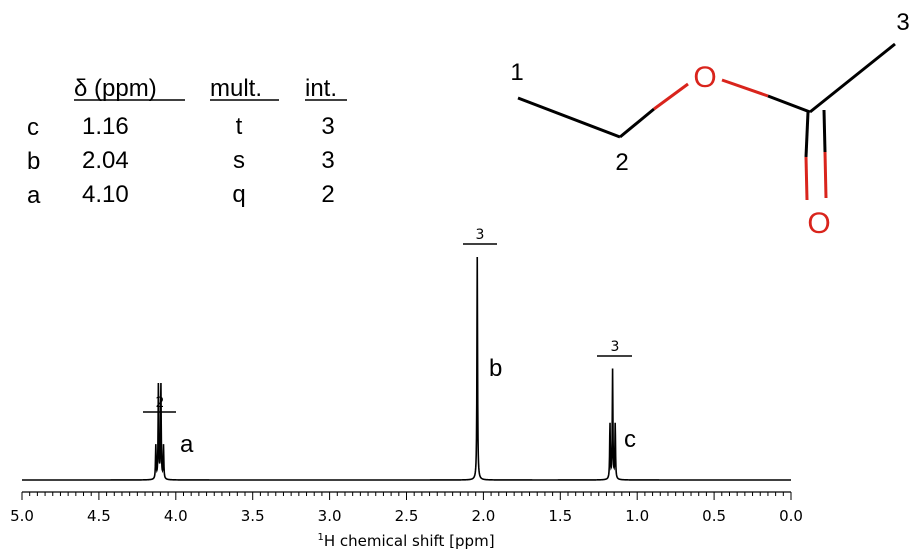 This screenshot has height=554, width=915. I want to click on x-ticks: 5.0 4.5 4.0 3.5 3.0 2.5 2.0 1.5 1.0 0.5 0.0, so click(406, 508).